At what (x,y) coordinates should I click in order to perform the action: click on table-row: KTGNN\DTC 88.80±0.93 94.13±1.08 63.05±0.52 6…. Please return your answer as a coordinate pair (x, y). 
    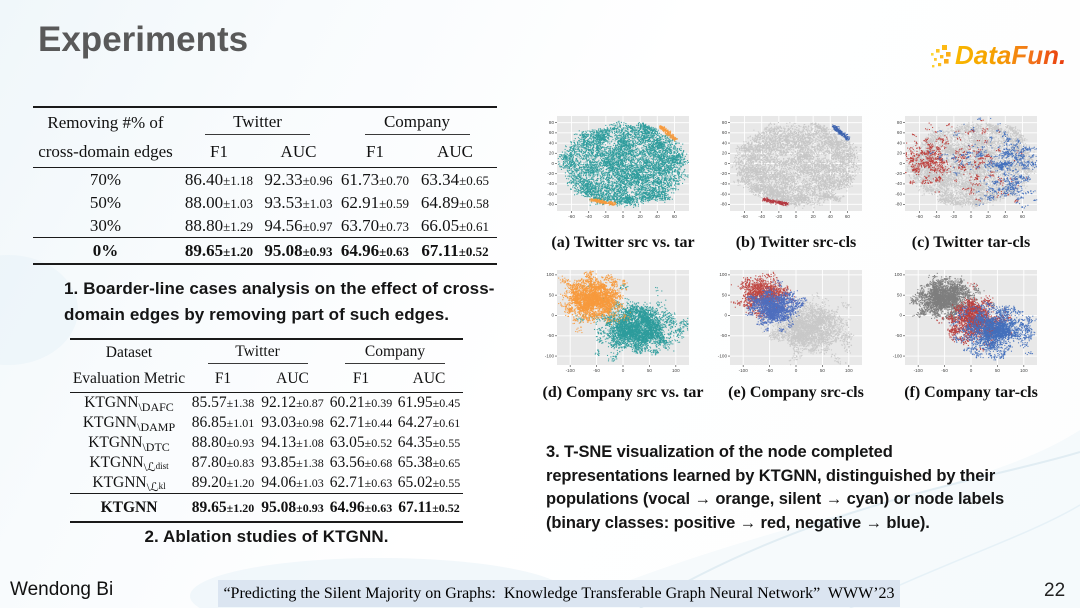
    Looking at the image, I should click on (274, 444).